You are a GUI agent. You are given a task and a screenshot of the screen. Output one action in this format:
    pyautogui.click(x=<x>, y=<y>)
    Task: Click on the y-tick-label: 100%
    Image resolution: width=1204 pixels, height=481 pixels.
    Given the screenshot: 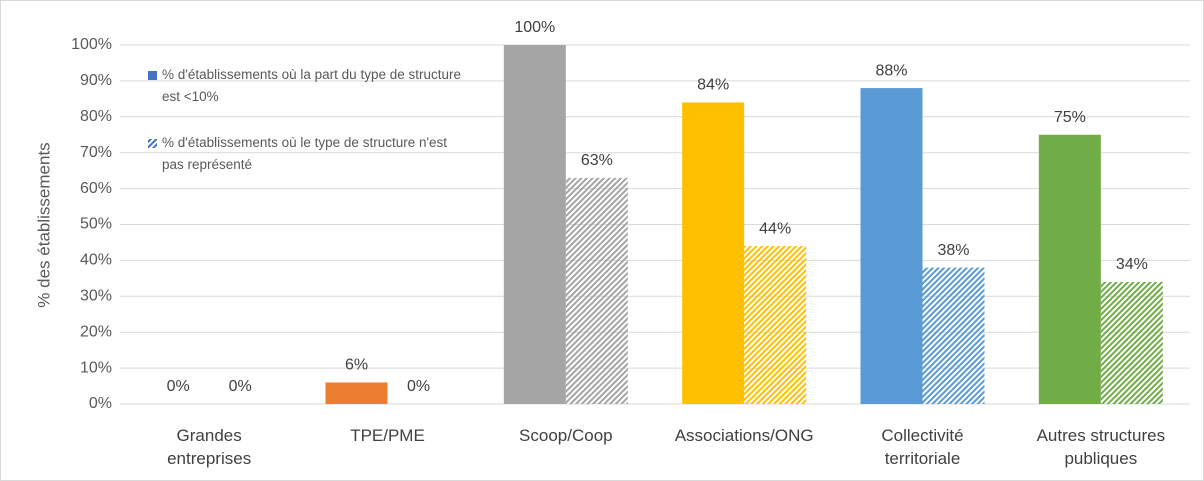 What is the action you would take?
    pyautogui.click(x=91, y=44)
    